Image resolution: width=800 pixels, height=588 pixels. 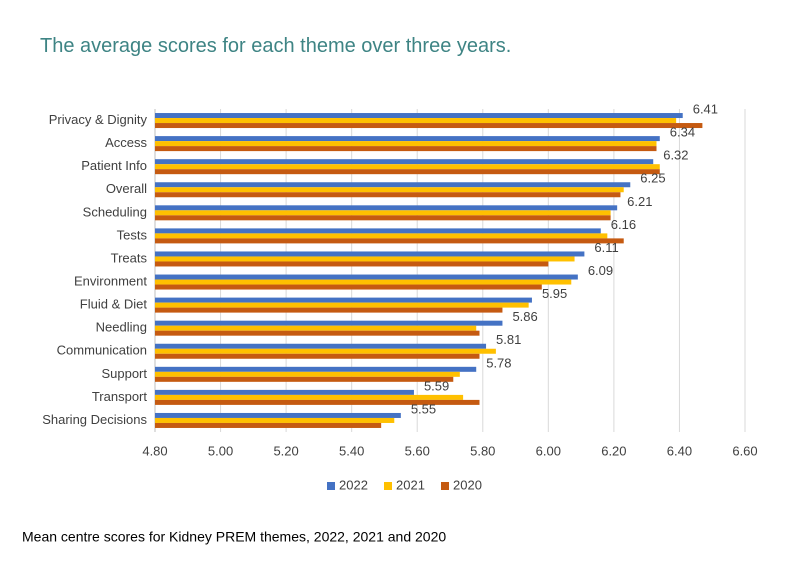 I want to click on x-tick-label: 5.40, so click(x=351, y=450).